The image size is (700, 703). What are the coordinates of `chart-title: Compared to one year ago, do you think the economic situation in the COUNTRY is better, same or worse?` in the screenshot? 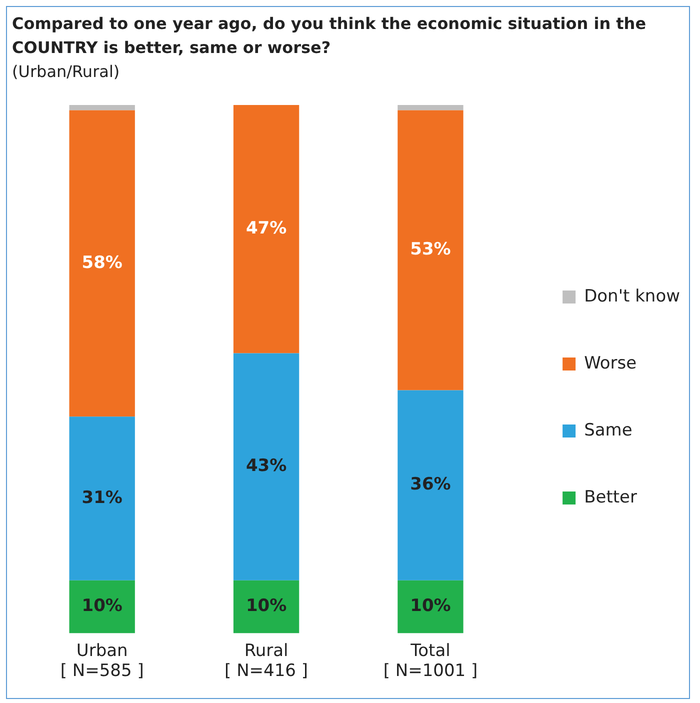 It's located at (330, 36).